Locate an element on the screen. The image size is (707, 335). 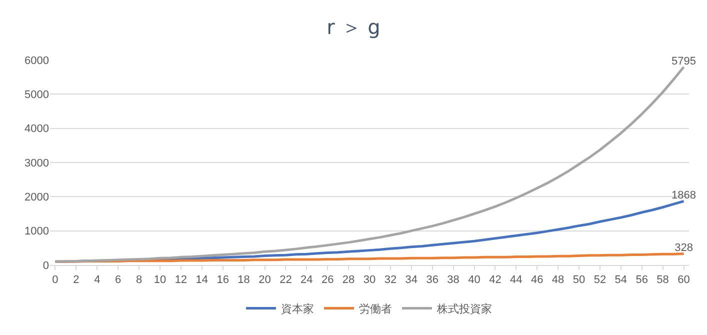
x-tick-label: 24 is located at coordinates (306, 280).